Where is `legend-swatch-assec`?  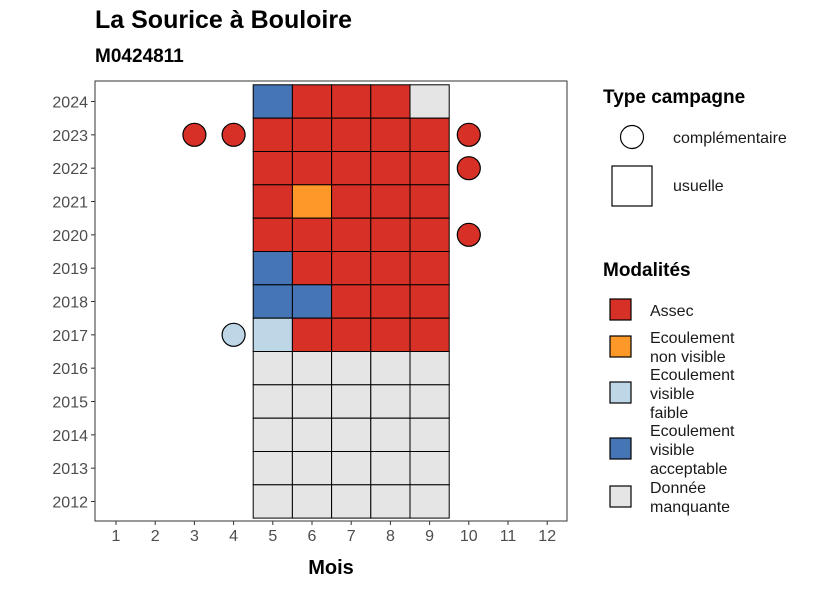
legend-swatch-assec is located at coordinates (620, 309).